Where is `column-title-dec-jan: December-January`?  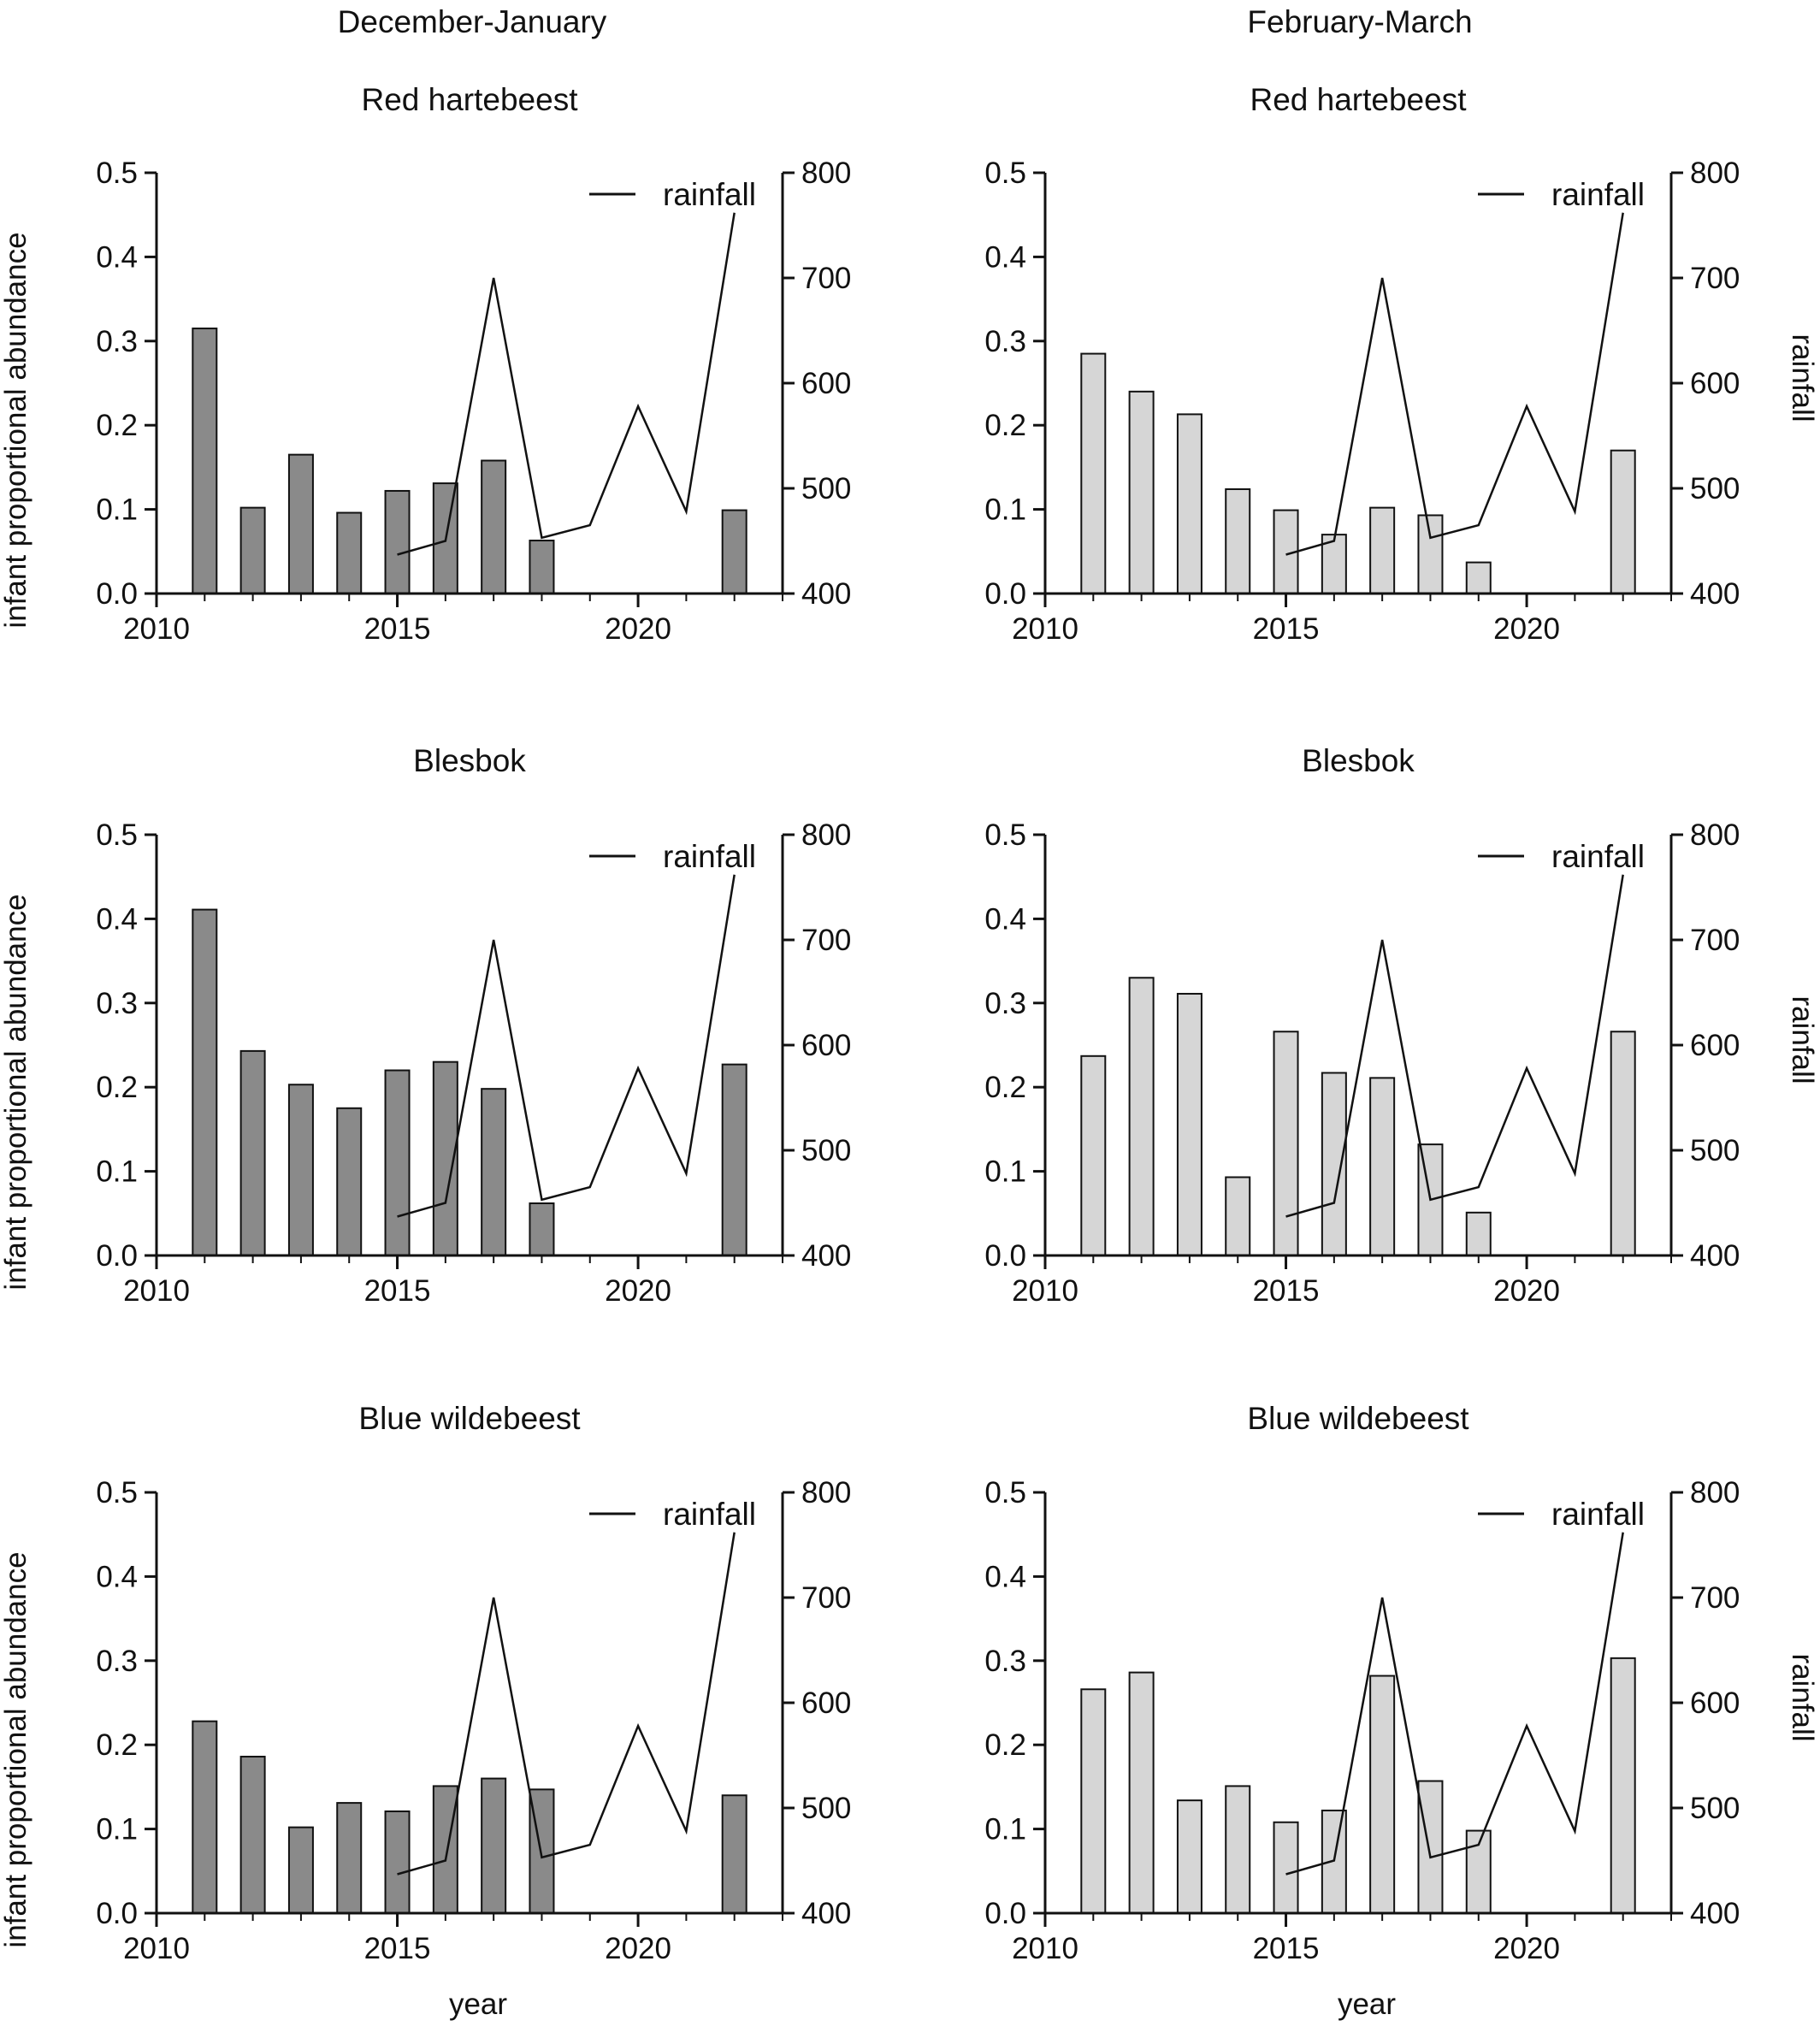 column-title-dec-jan: December-January is located at coordinates (472, 22).